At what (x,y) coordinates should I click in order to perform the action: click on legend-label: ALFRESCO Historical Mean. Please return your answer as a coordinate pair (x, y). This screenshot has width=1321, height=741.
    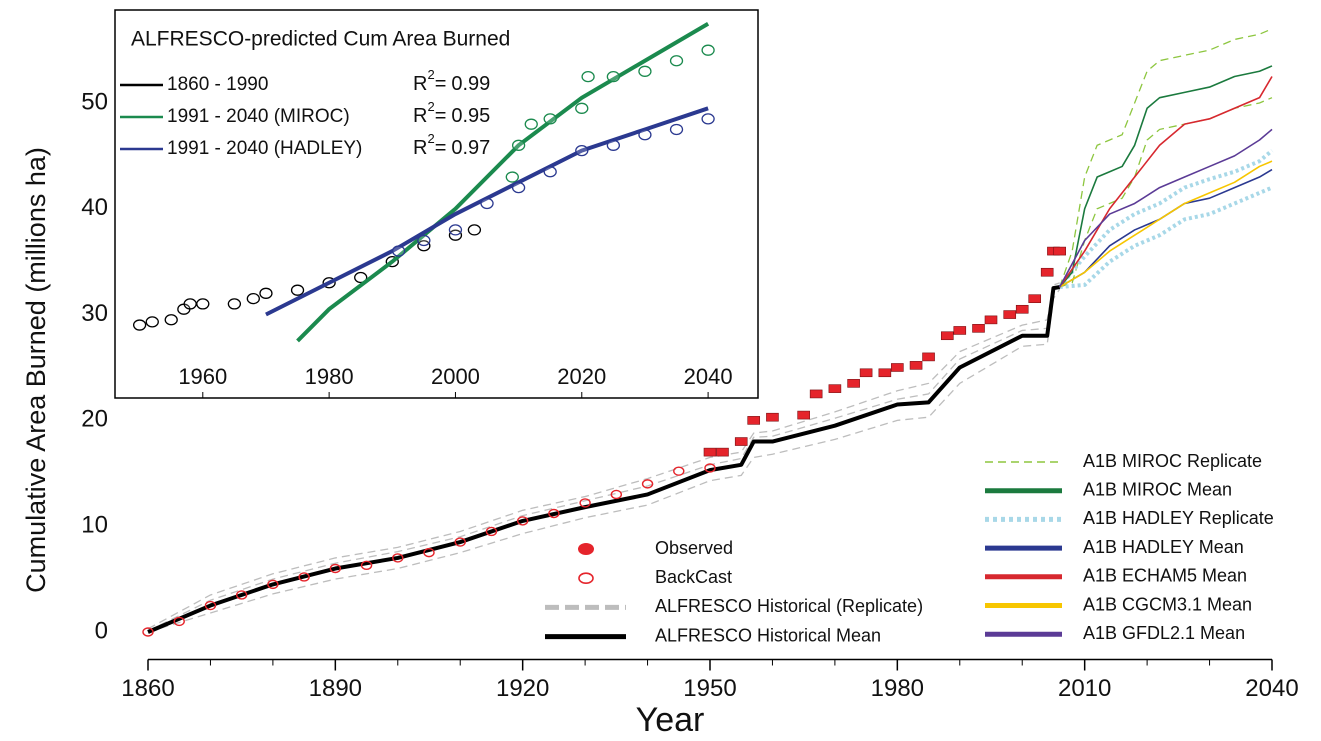
    Looking at the image, I should click on (768, 635).